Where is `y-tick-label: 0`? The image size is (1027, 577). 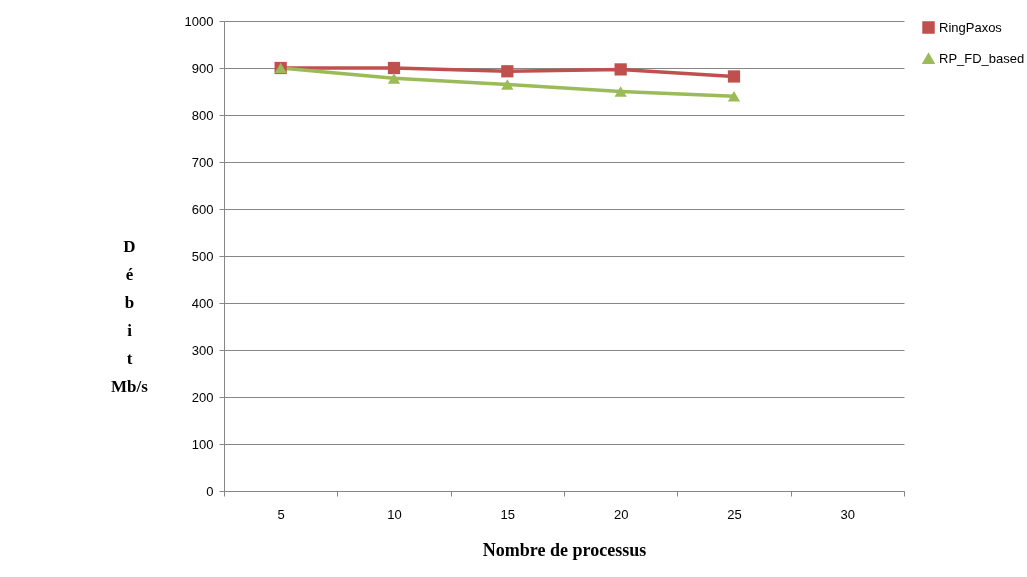 y-tick-label: 0 is located at coordinates (210, 491).